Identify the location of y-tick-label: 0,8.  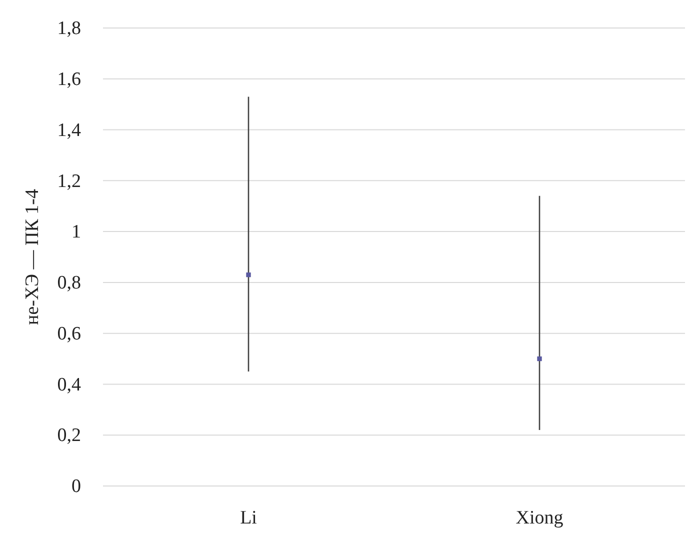
(69, 283).